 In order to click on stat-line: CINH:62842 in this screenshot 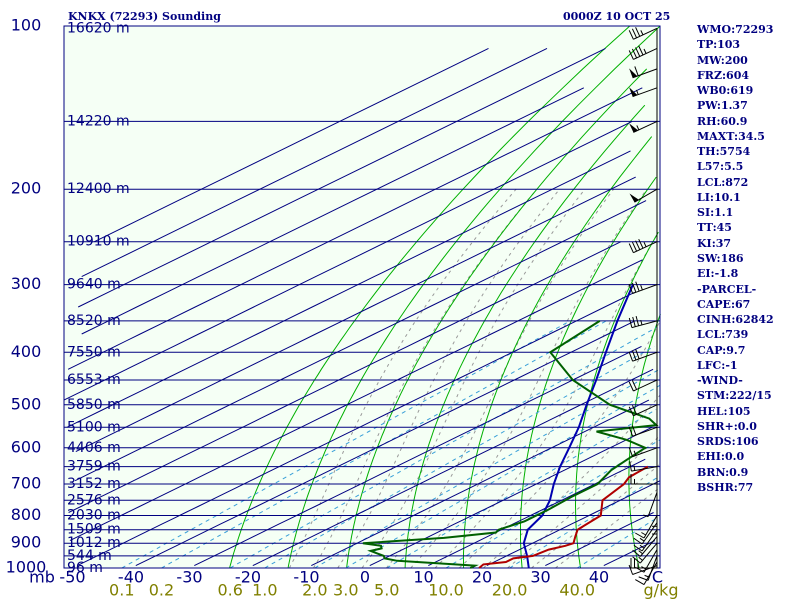, I will do `click(735, 320)`.